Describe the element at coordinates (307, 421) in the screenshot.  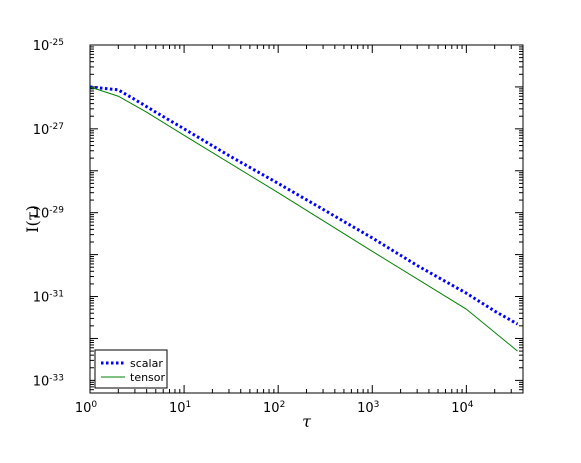
I see `x-axis-label: τ` at that location.